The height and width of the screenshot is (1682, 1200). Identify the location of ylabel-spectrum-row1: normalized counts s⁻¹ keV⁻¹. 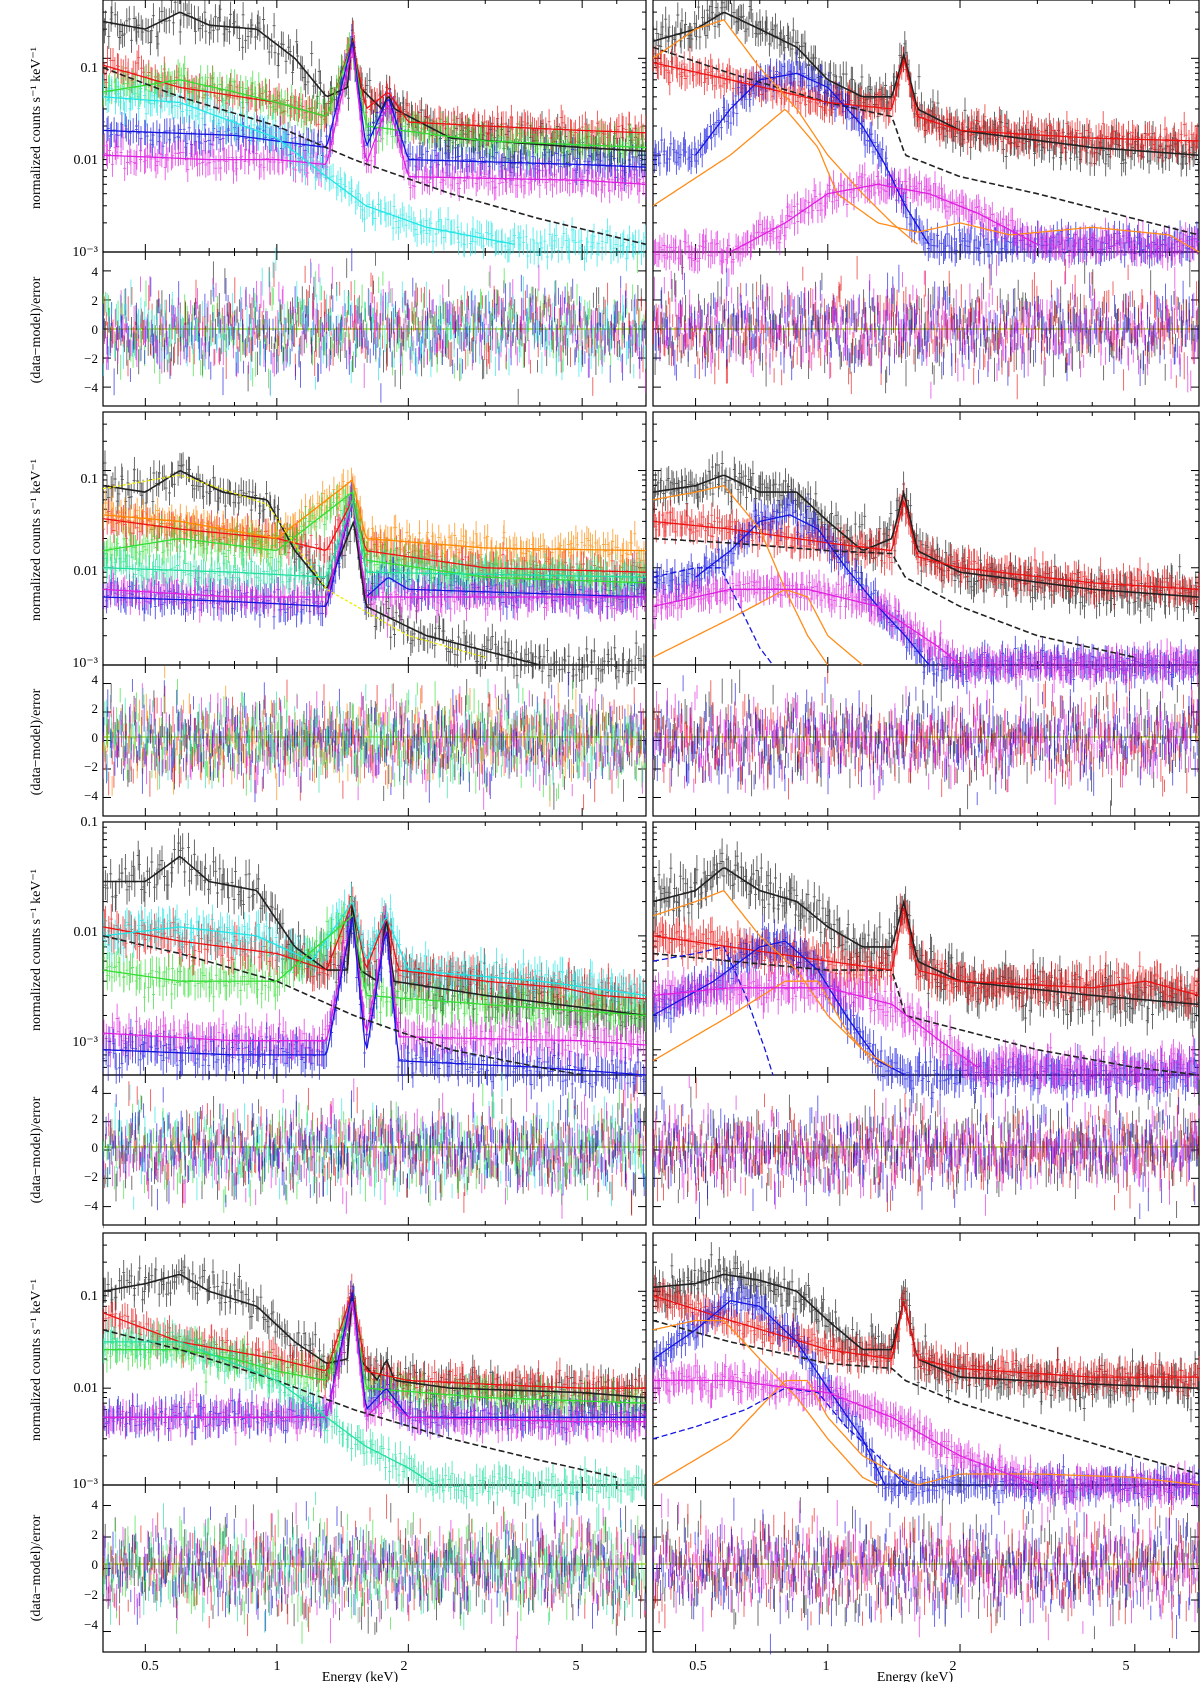
(36, 128).